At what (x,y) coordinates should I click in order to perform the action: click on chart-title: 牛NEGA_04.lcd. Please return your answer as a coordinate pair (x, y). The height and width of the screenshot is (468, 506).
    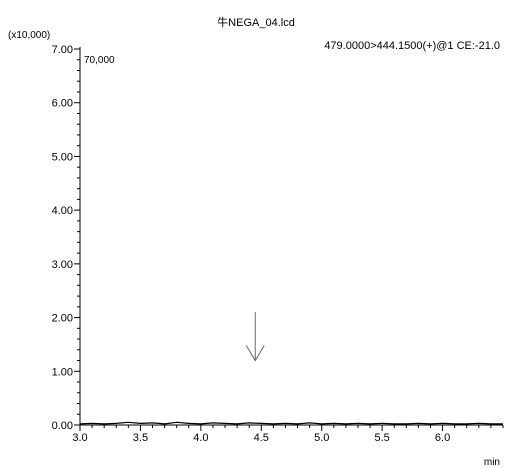
    Looking at the image, I should click on (256, 22).